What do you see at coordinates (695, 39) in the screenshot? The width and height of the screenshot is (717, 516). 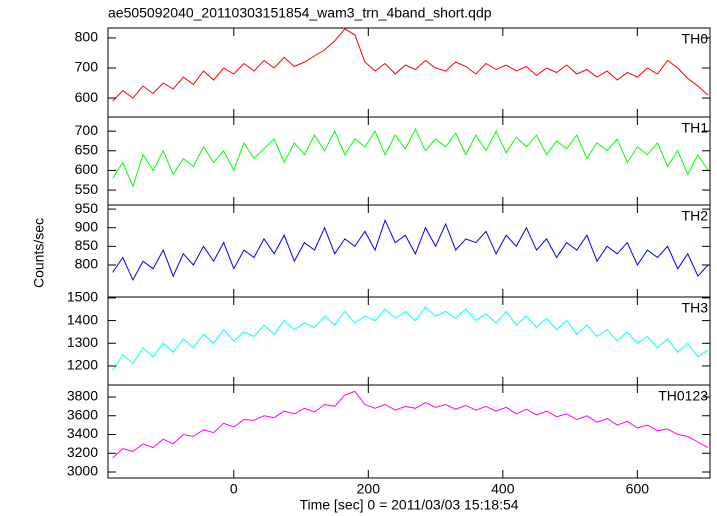 I see `series-label: TH0` at bounding box center [695, 39].